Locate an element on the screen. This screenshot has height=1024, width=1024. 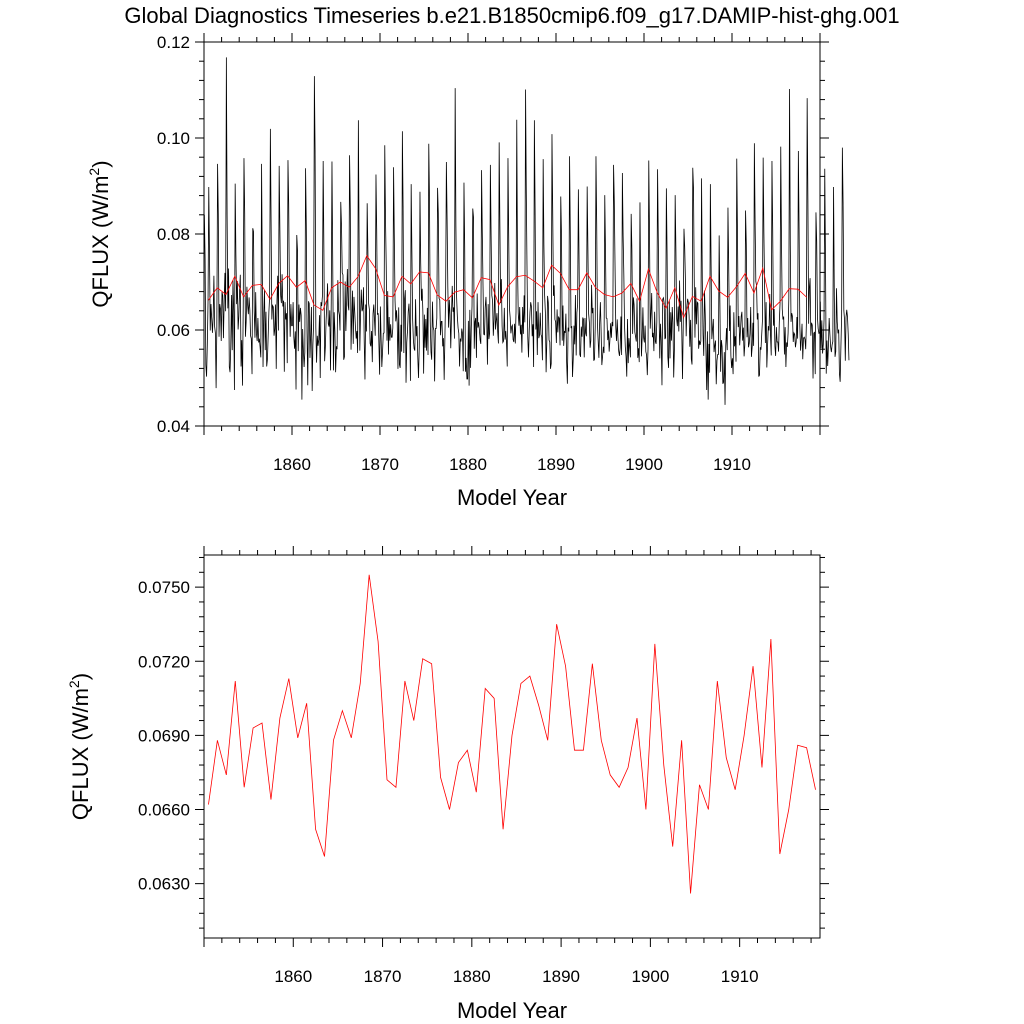
annual-series-line is located at coordinates (508, 286).